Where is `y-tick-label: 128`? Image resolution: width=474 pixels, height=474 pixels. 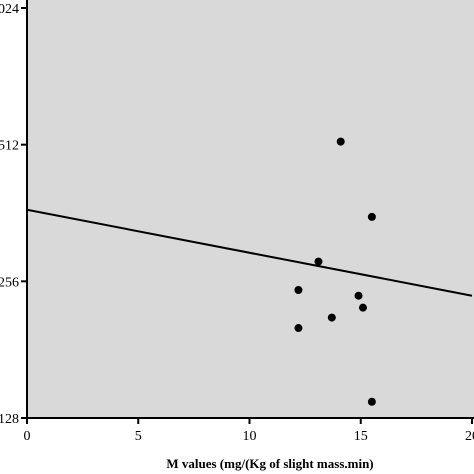
y-tick-label: 128 is located at coordinates (9, 419).